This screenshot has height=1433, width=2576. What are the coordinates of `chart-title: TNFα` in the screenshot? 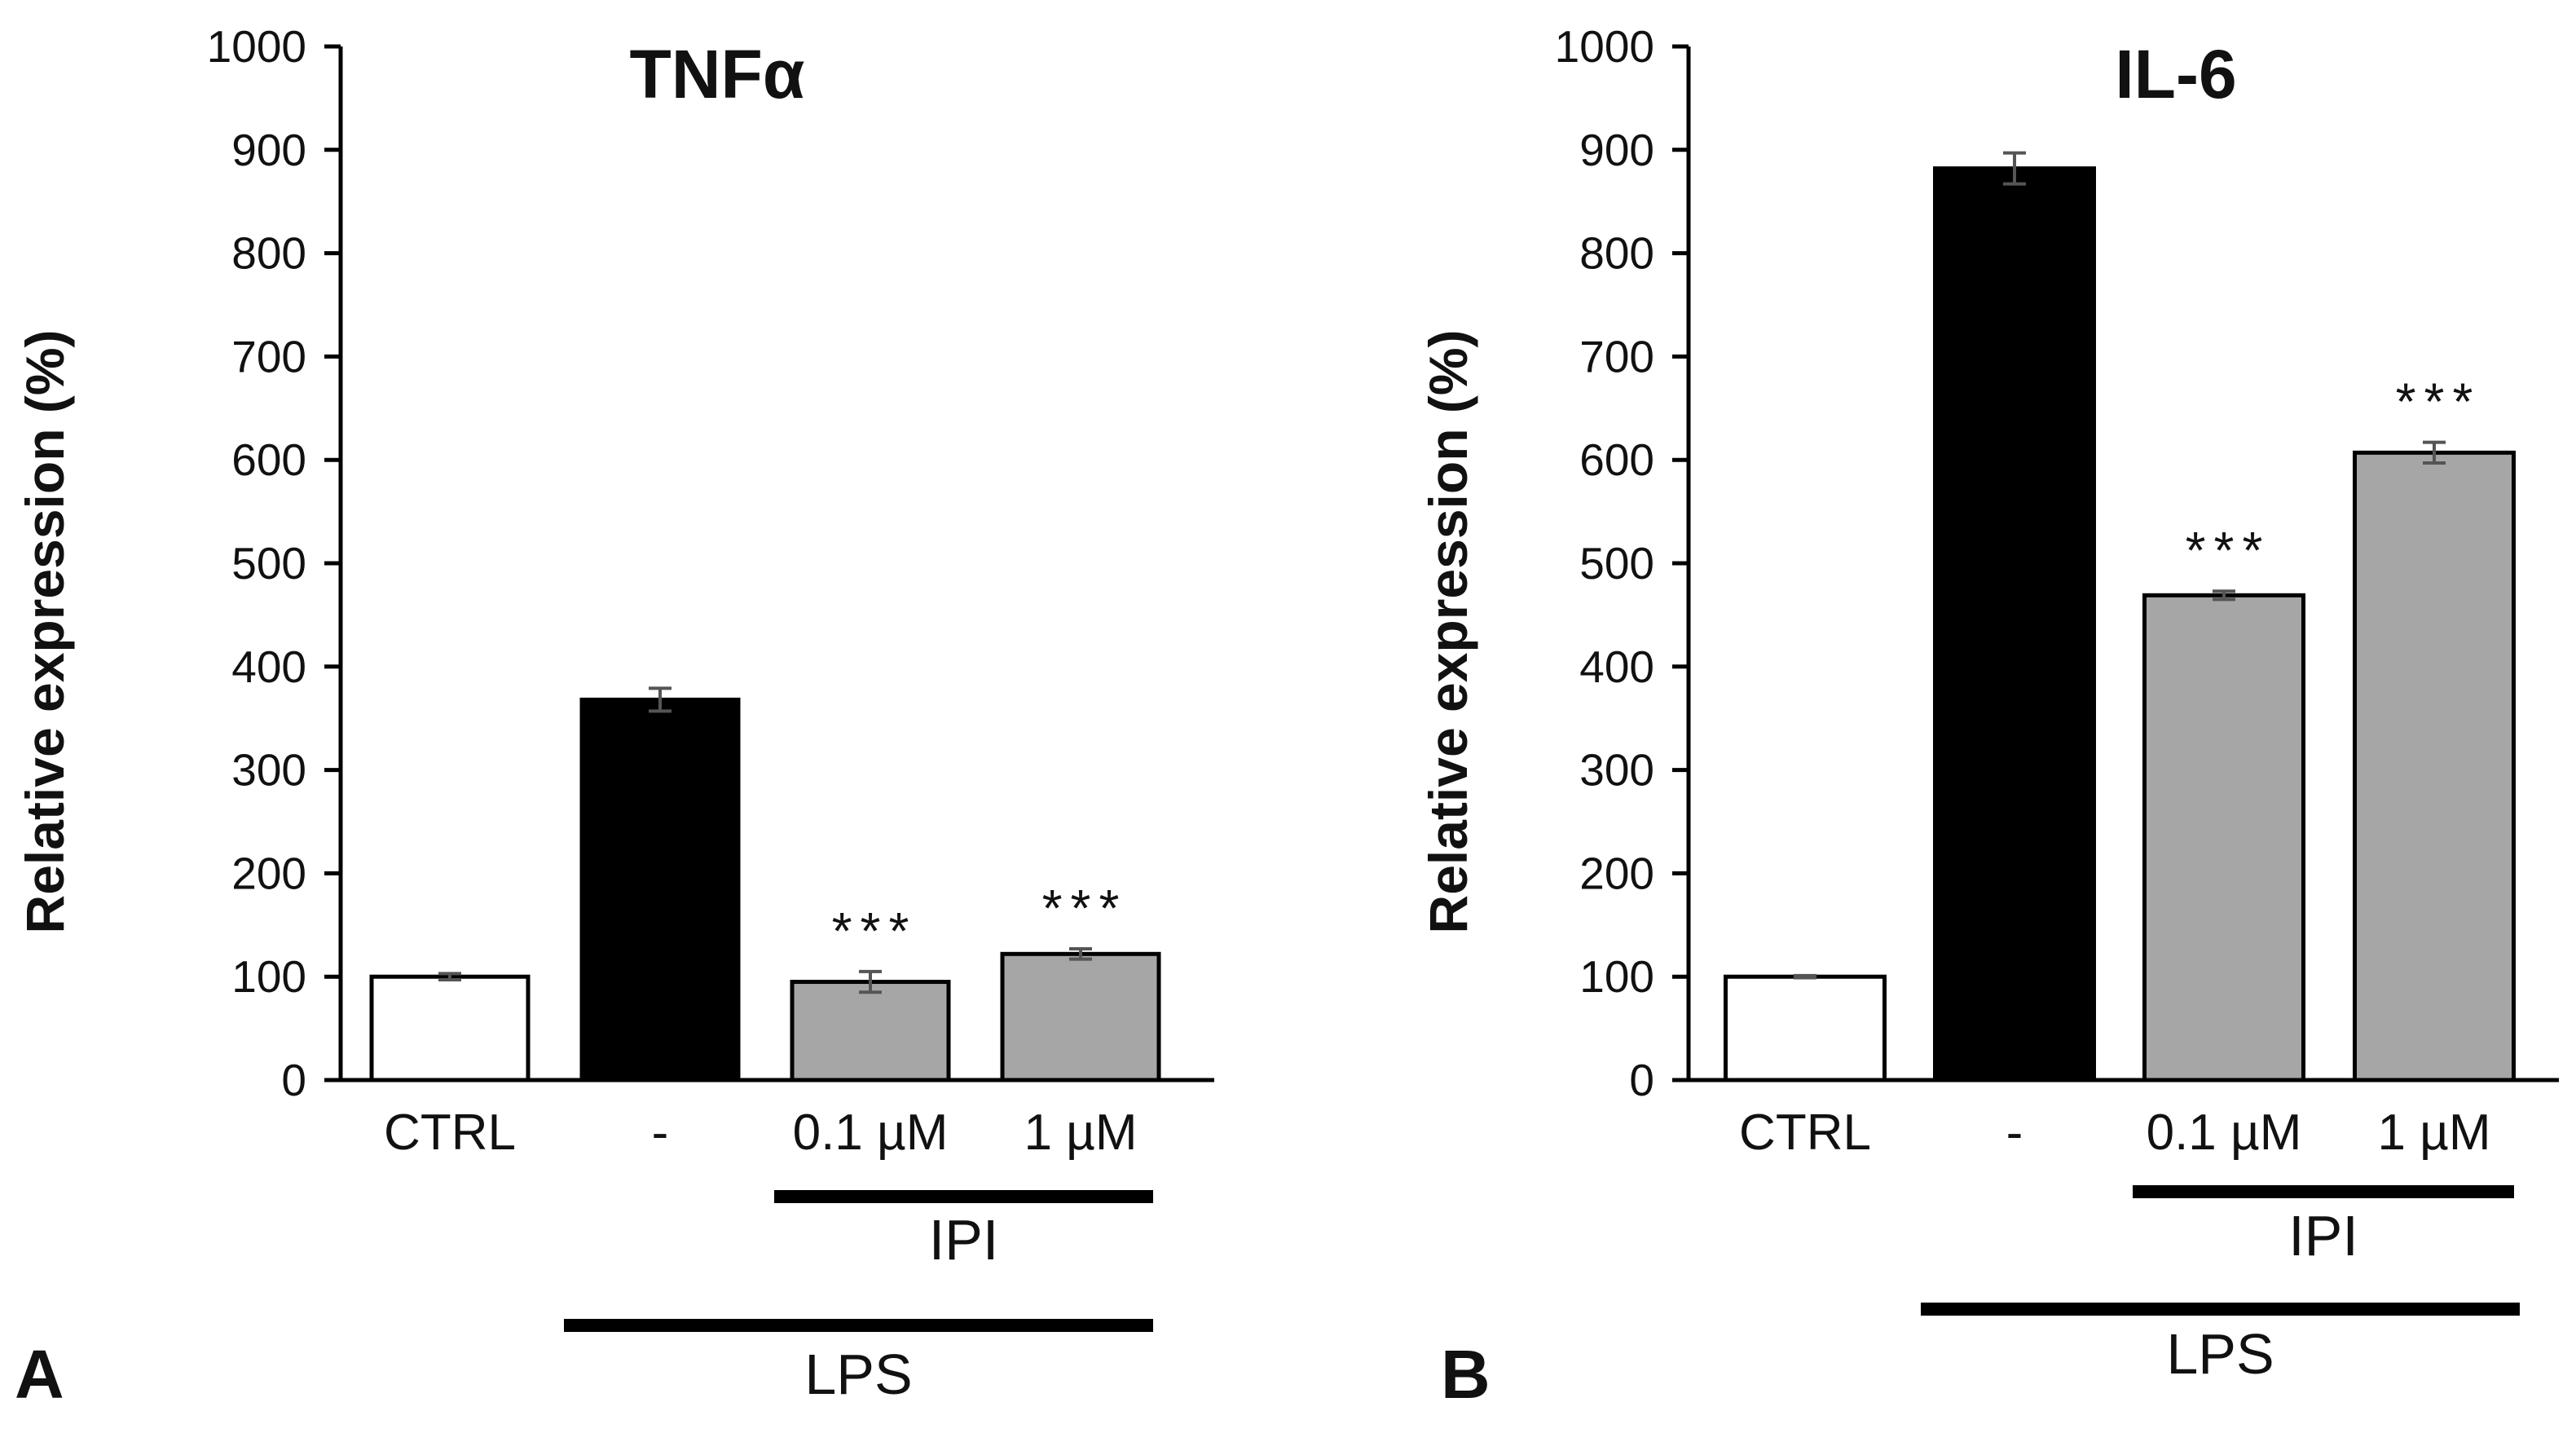 It's located at (717, 74).